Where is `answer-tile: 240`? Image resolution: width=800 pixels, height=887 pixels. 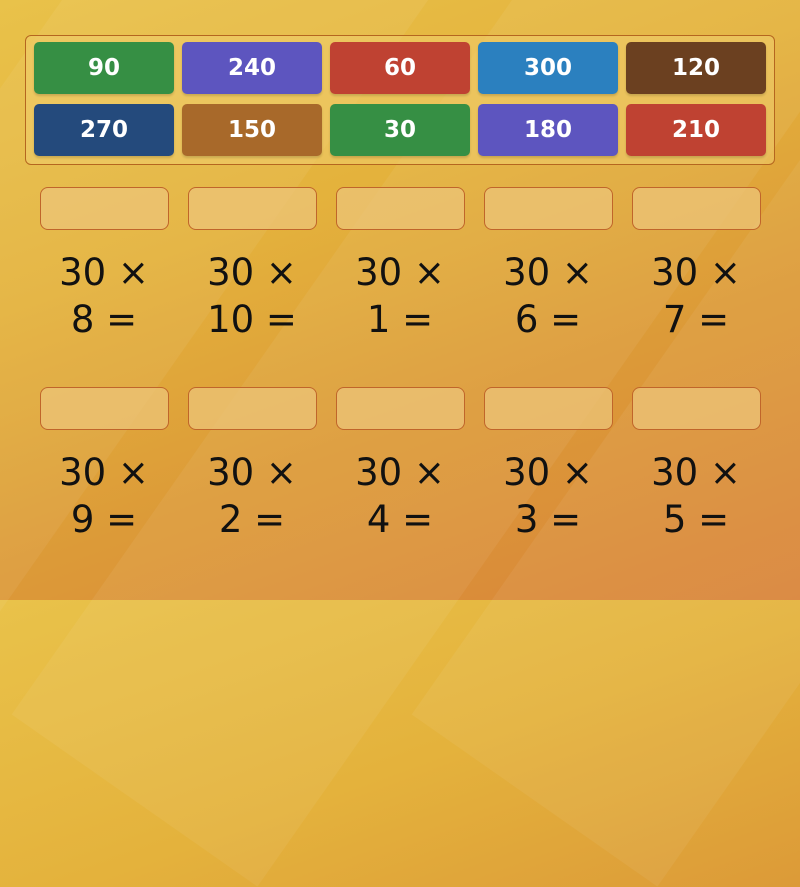
answer-tile: 240 is located at coordinates (252, 68).